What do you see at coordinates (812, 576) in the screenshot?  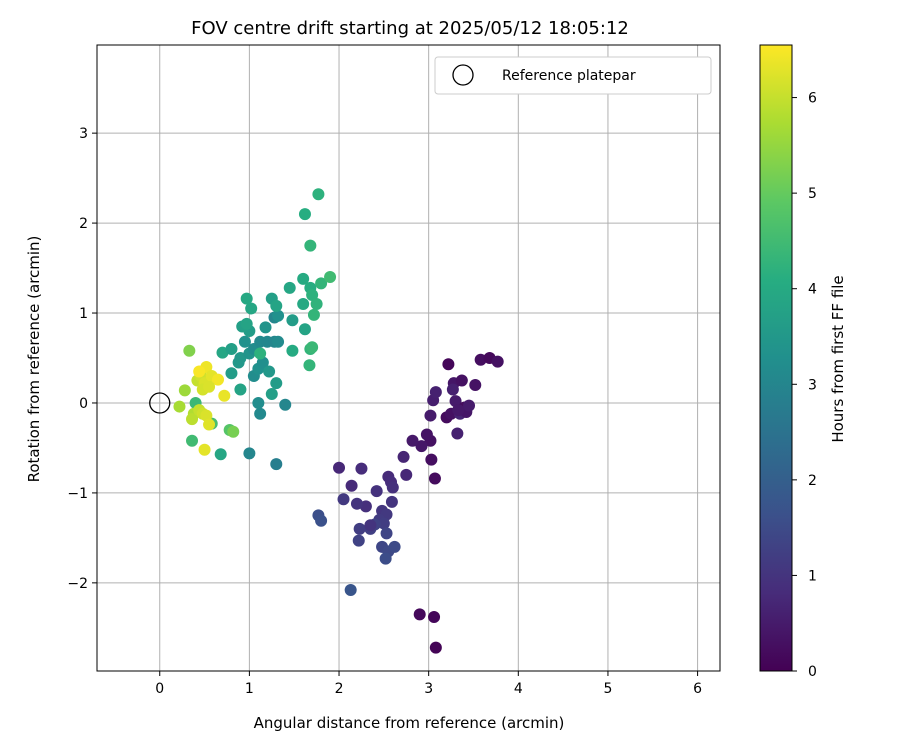 I see `colorbar-tick-label: 1` at bounding box center [812, 576].